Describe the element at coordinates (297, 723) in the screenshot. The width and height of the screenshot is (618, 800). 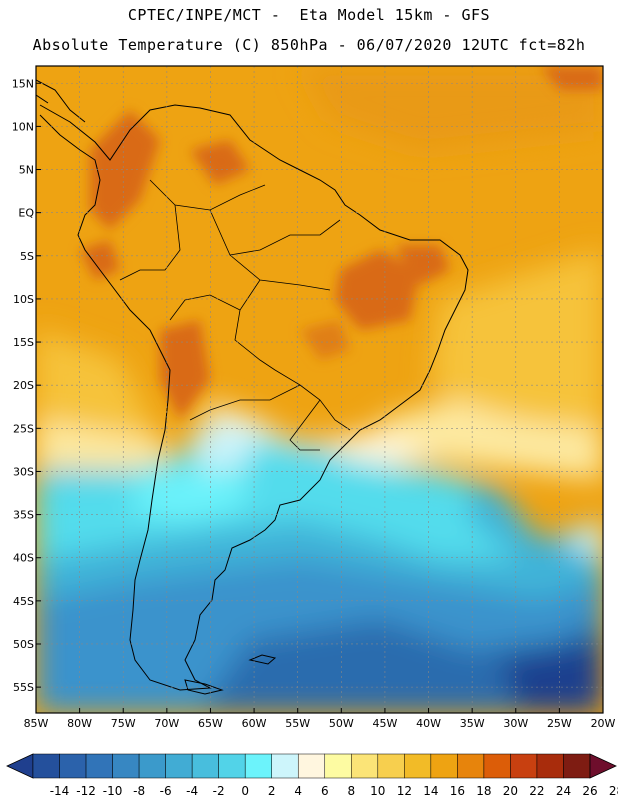
I see `lon-tick-label: 55W` at that location.